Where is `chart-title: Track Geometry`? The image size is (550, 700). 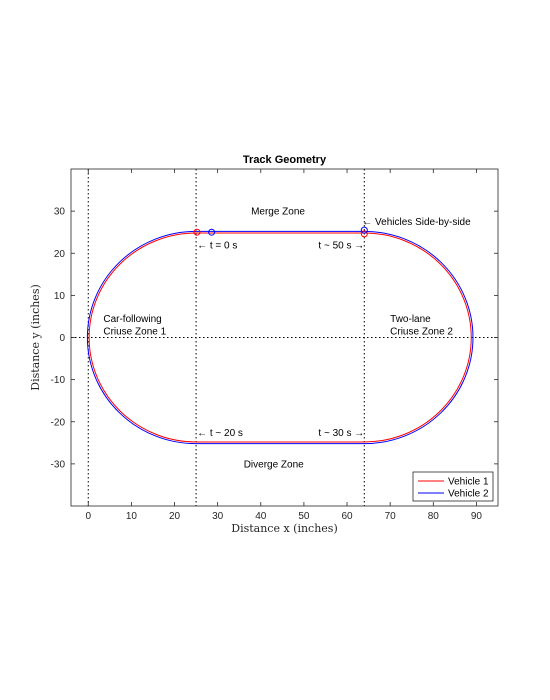
chart-title: Track Geometry is located at coordinates (285, 160).